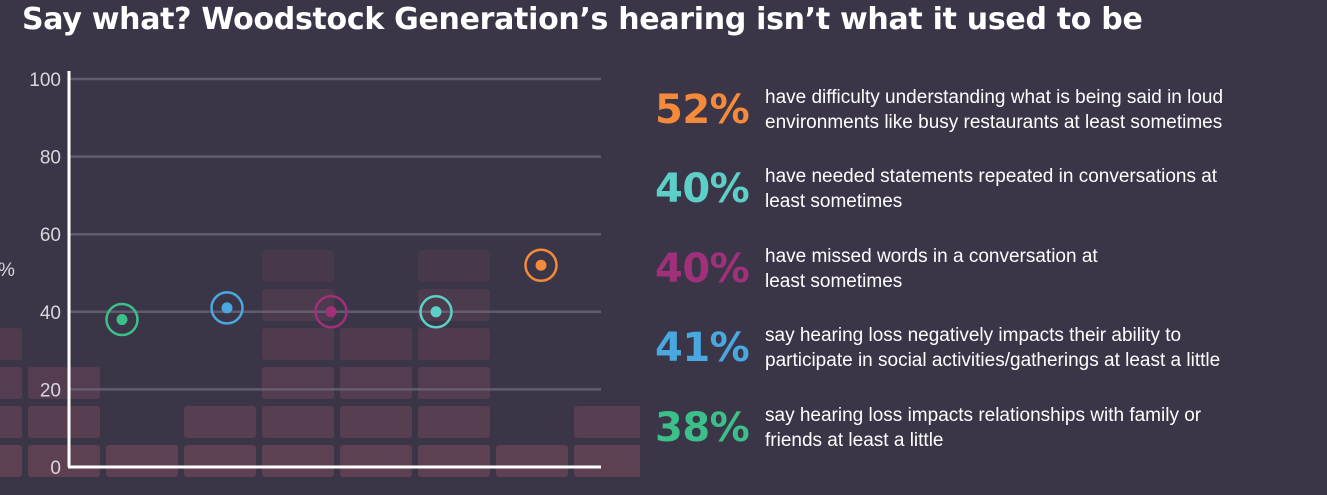 The image size is (1327, 495). I want to click on y-tick-label: 0, so click(55, 468).